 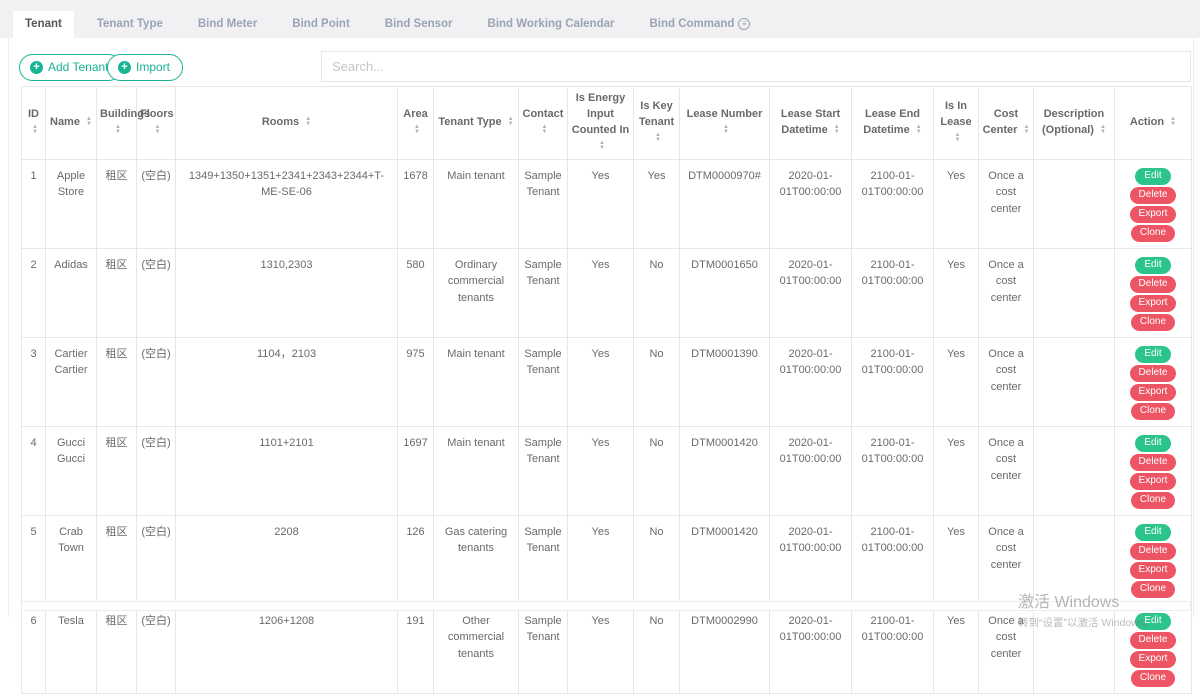 What do you see at coordinates (71, 648) in the screenshot?
I see `cell-name: Tesla` at bounding box center [71, 648].